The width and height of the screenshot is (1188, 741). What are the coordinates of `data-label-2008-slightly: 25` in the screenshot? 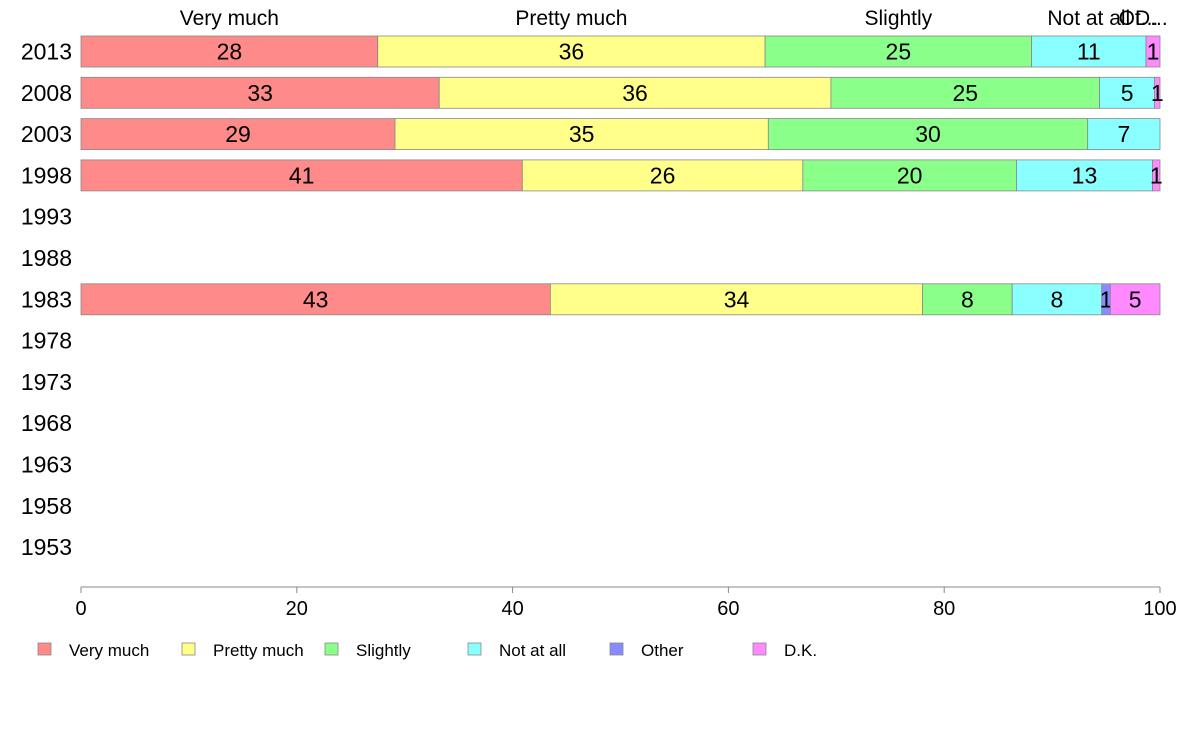 It's located at (965, 93).